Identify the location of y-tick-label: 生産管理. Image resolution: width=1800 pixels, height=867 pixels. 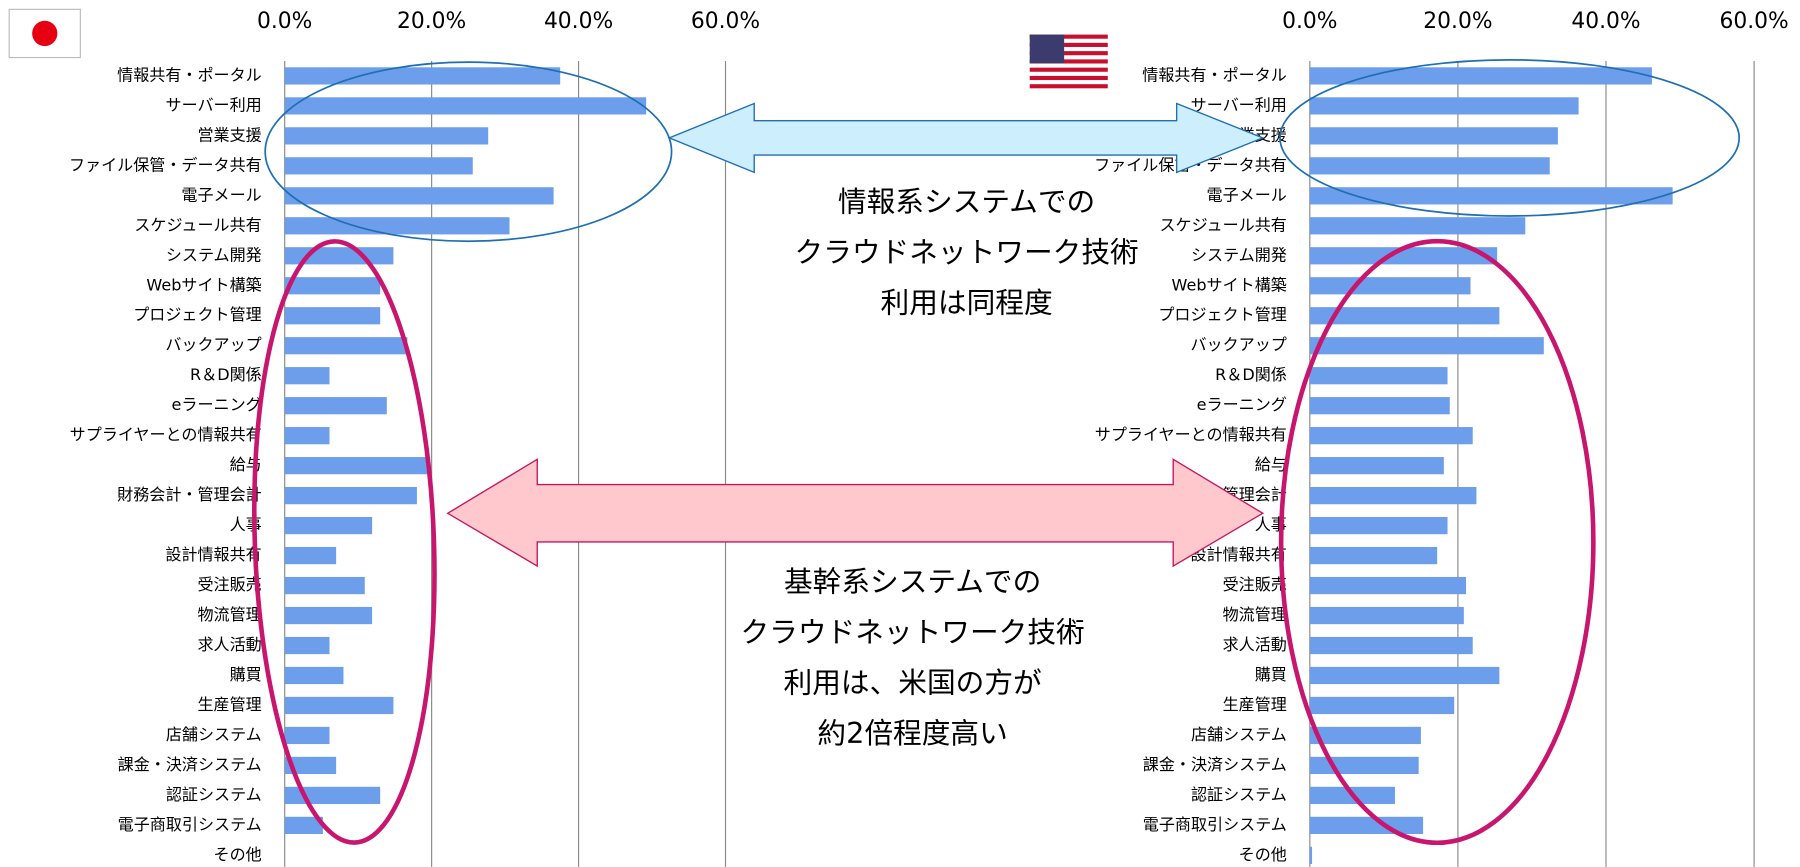
(1255, 704).